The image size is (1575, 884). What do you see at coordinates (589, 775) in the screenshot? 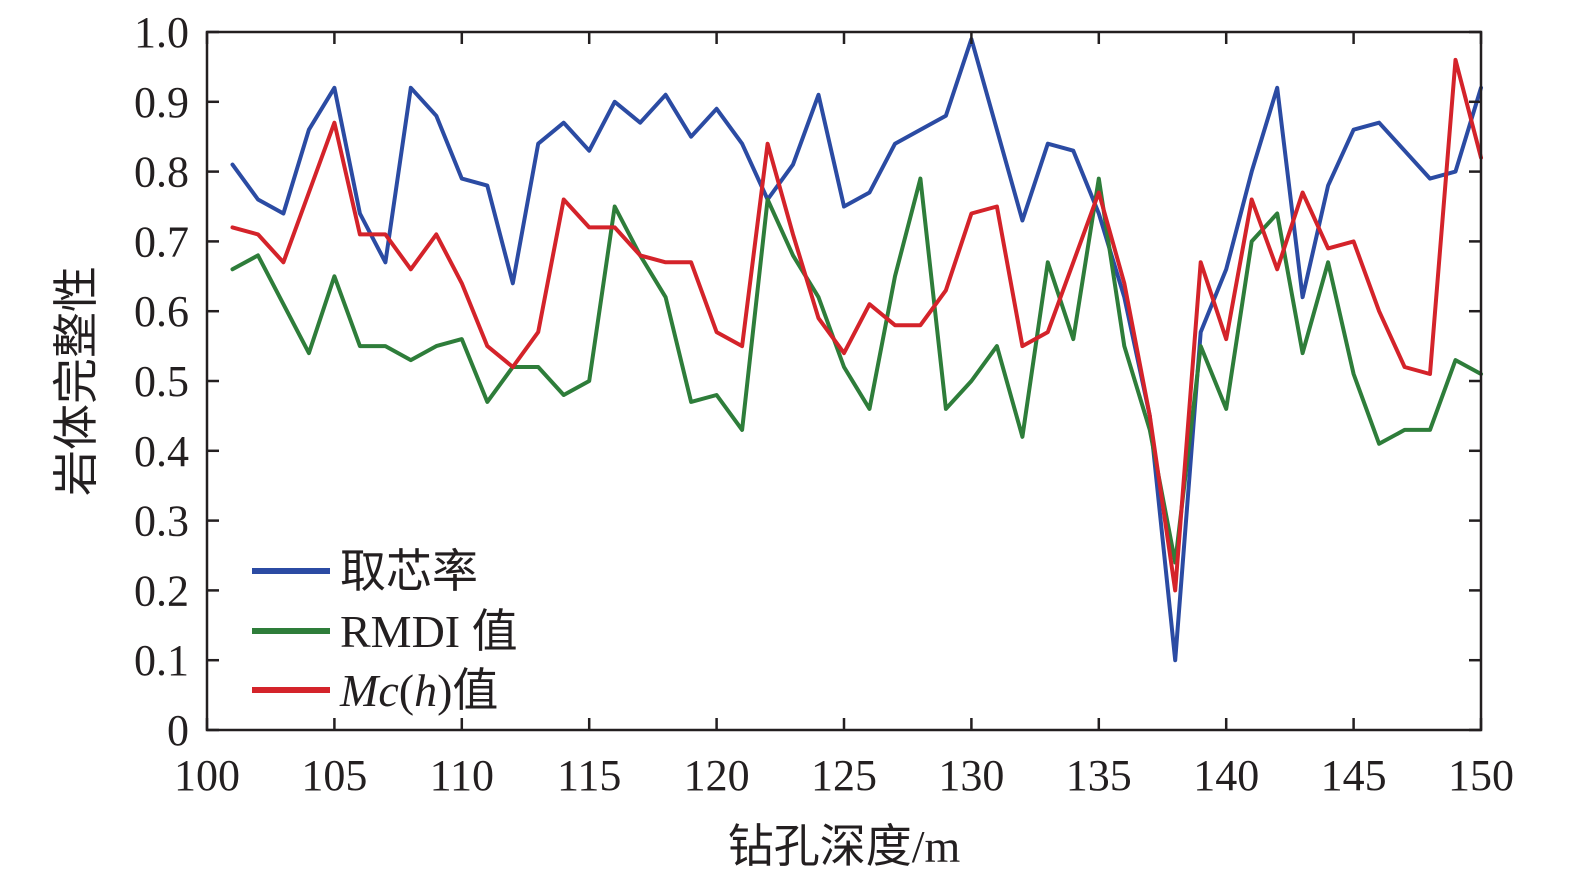
I see `x-tick-label: 115` at bounding box center [589, 775].